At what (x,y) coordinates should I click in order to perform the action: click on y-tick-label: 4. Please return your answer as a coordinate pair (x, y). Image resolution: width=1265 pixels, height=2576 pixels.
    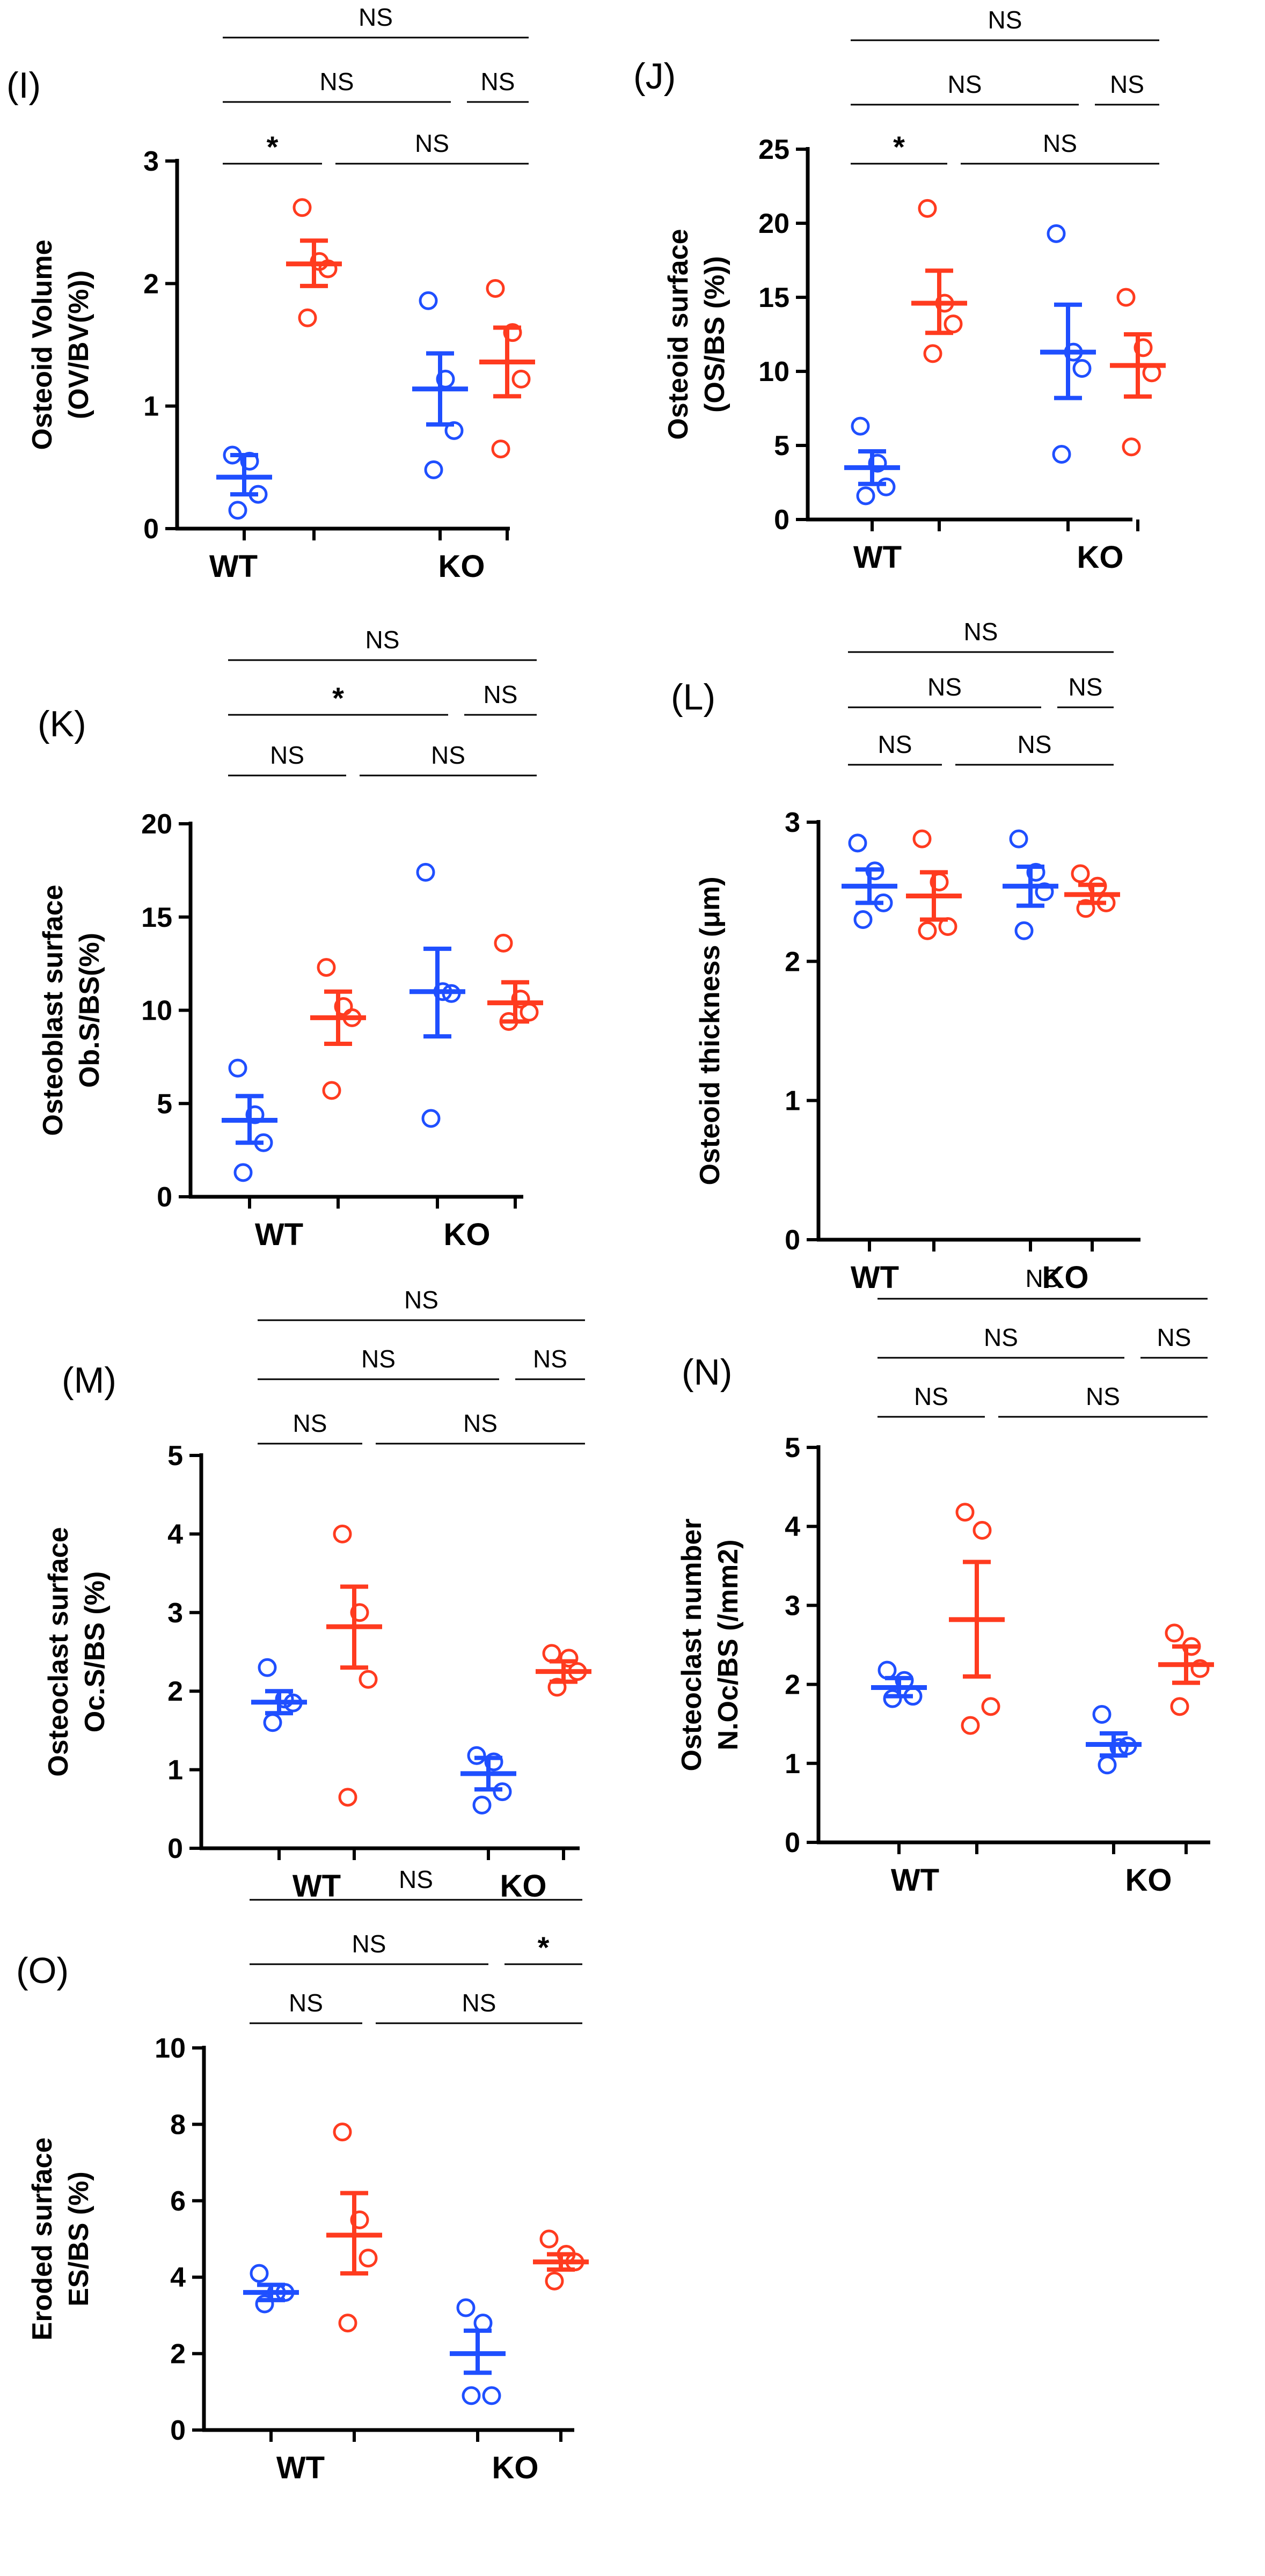
    Looking at the image, I should click on (175, 1534).